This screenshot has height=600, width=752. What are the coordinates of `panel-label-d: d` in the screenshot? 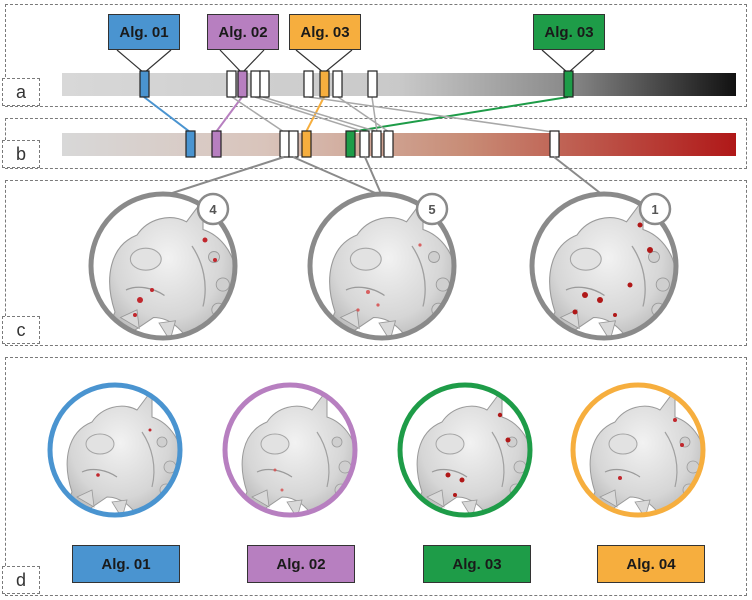 It's located at (21, 580).